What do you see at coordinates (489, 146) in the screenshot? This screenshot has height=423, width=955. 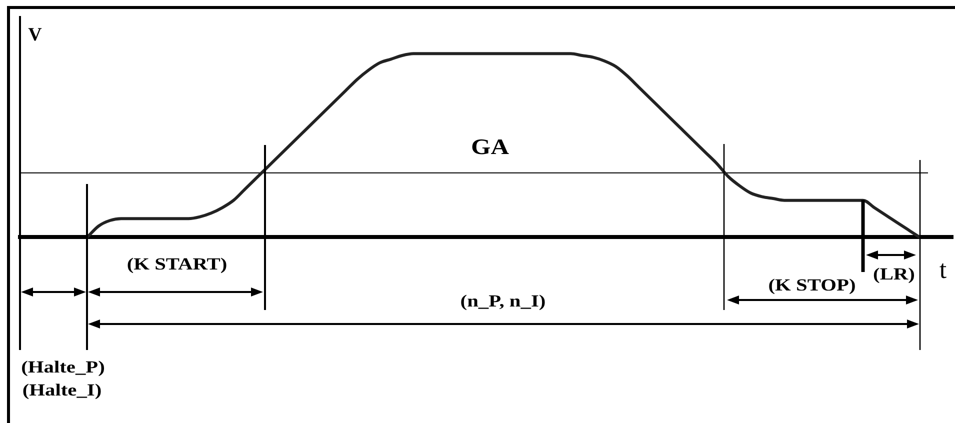 I see `ref-line-label: GA` at bounding box center [489, 146].